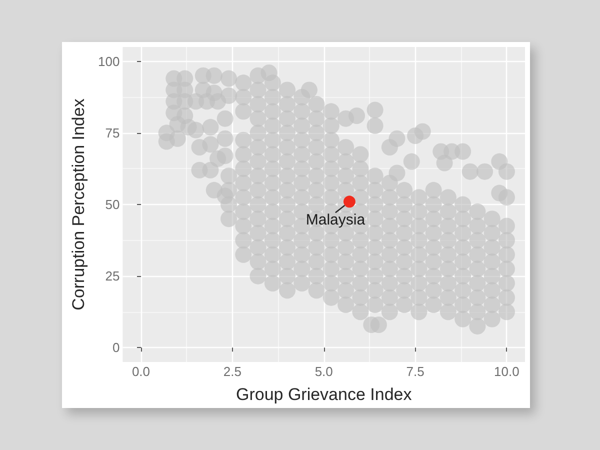 The height and width of the screenshot is (450, 600). Describe the element at coordinates (336, 220) in the screenshot. I see `series-label: Malaysia` at that location.